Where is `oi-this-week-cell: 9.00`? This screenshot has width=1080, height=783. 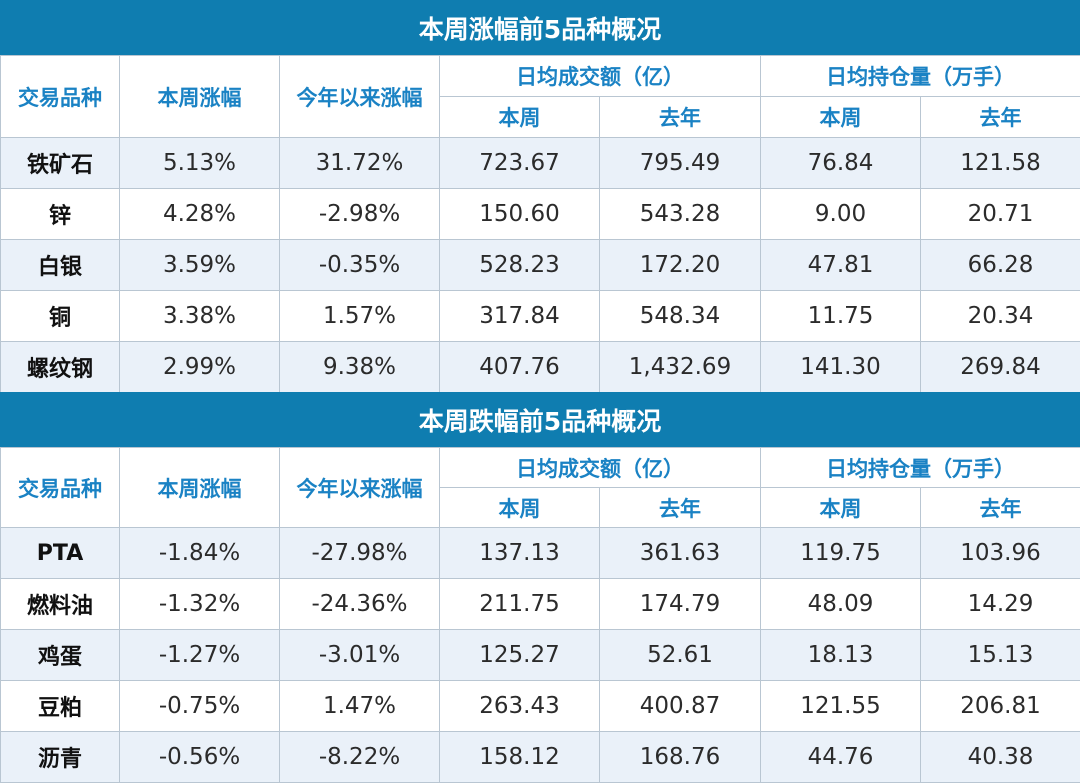 oi-this-week-cell: 9.00 is located at coordinates (840, 214).